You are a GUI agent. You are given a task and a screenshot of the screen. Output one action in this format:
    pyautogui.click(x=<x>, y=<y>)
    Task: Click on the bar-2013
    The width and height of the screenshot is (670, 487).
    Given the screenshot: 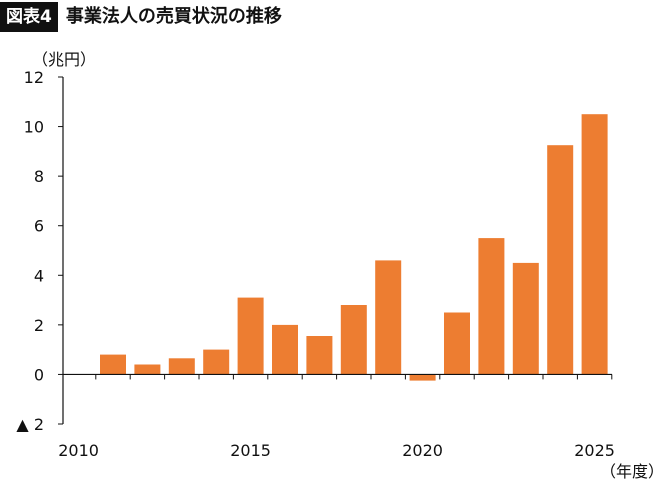 What is the action you would take?
    pyautogui.click(x=181, y=366)
    